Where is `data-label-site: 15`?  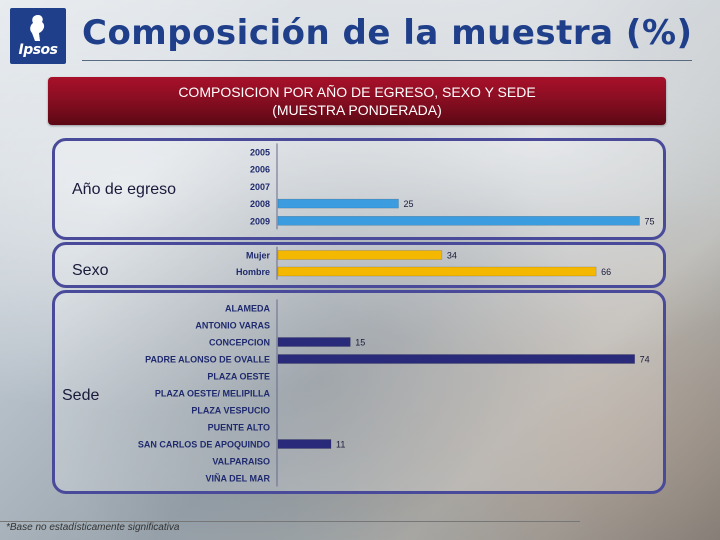 data-label-site: 15 is located at coordinates (360, 343).